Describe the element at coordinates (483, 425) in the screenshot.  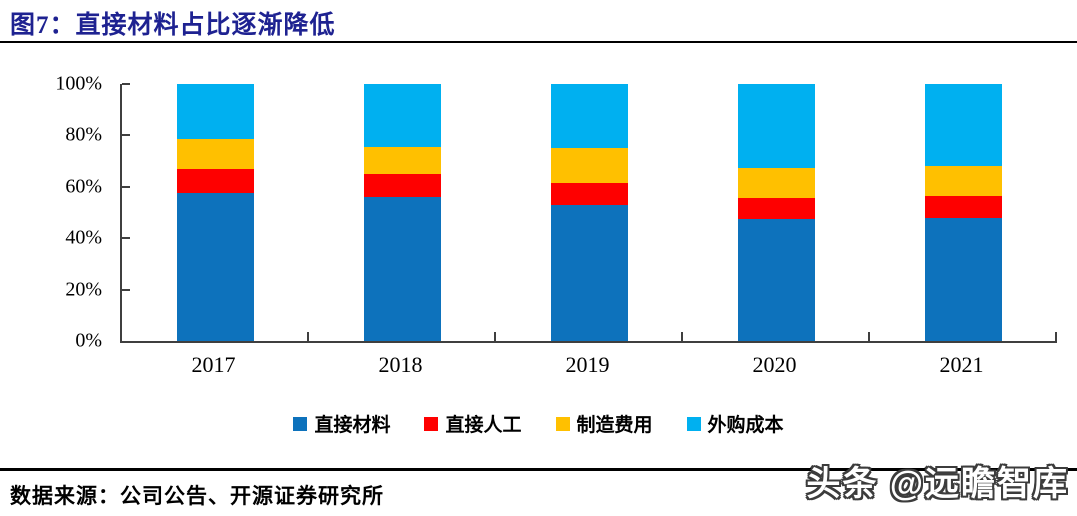
I see `legend-label: 直接人工` at that location.